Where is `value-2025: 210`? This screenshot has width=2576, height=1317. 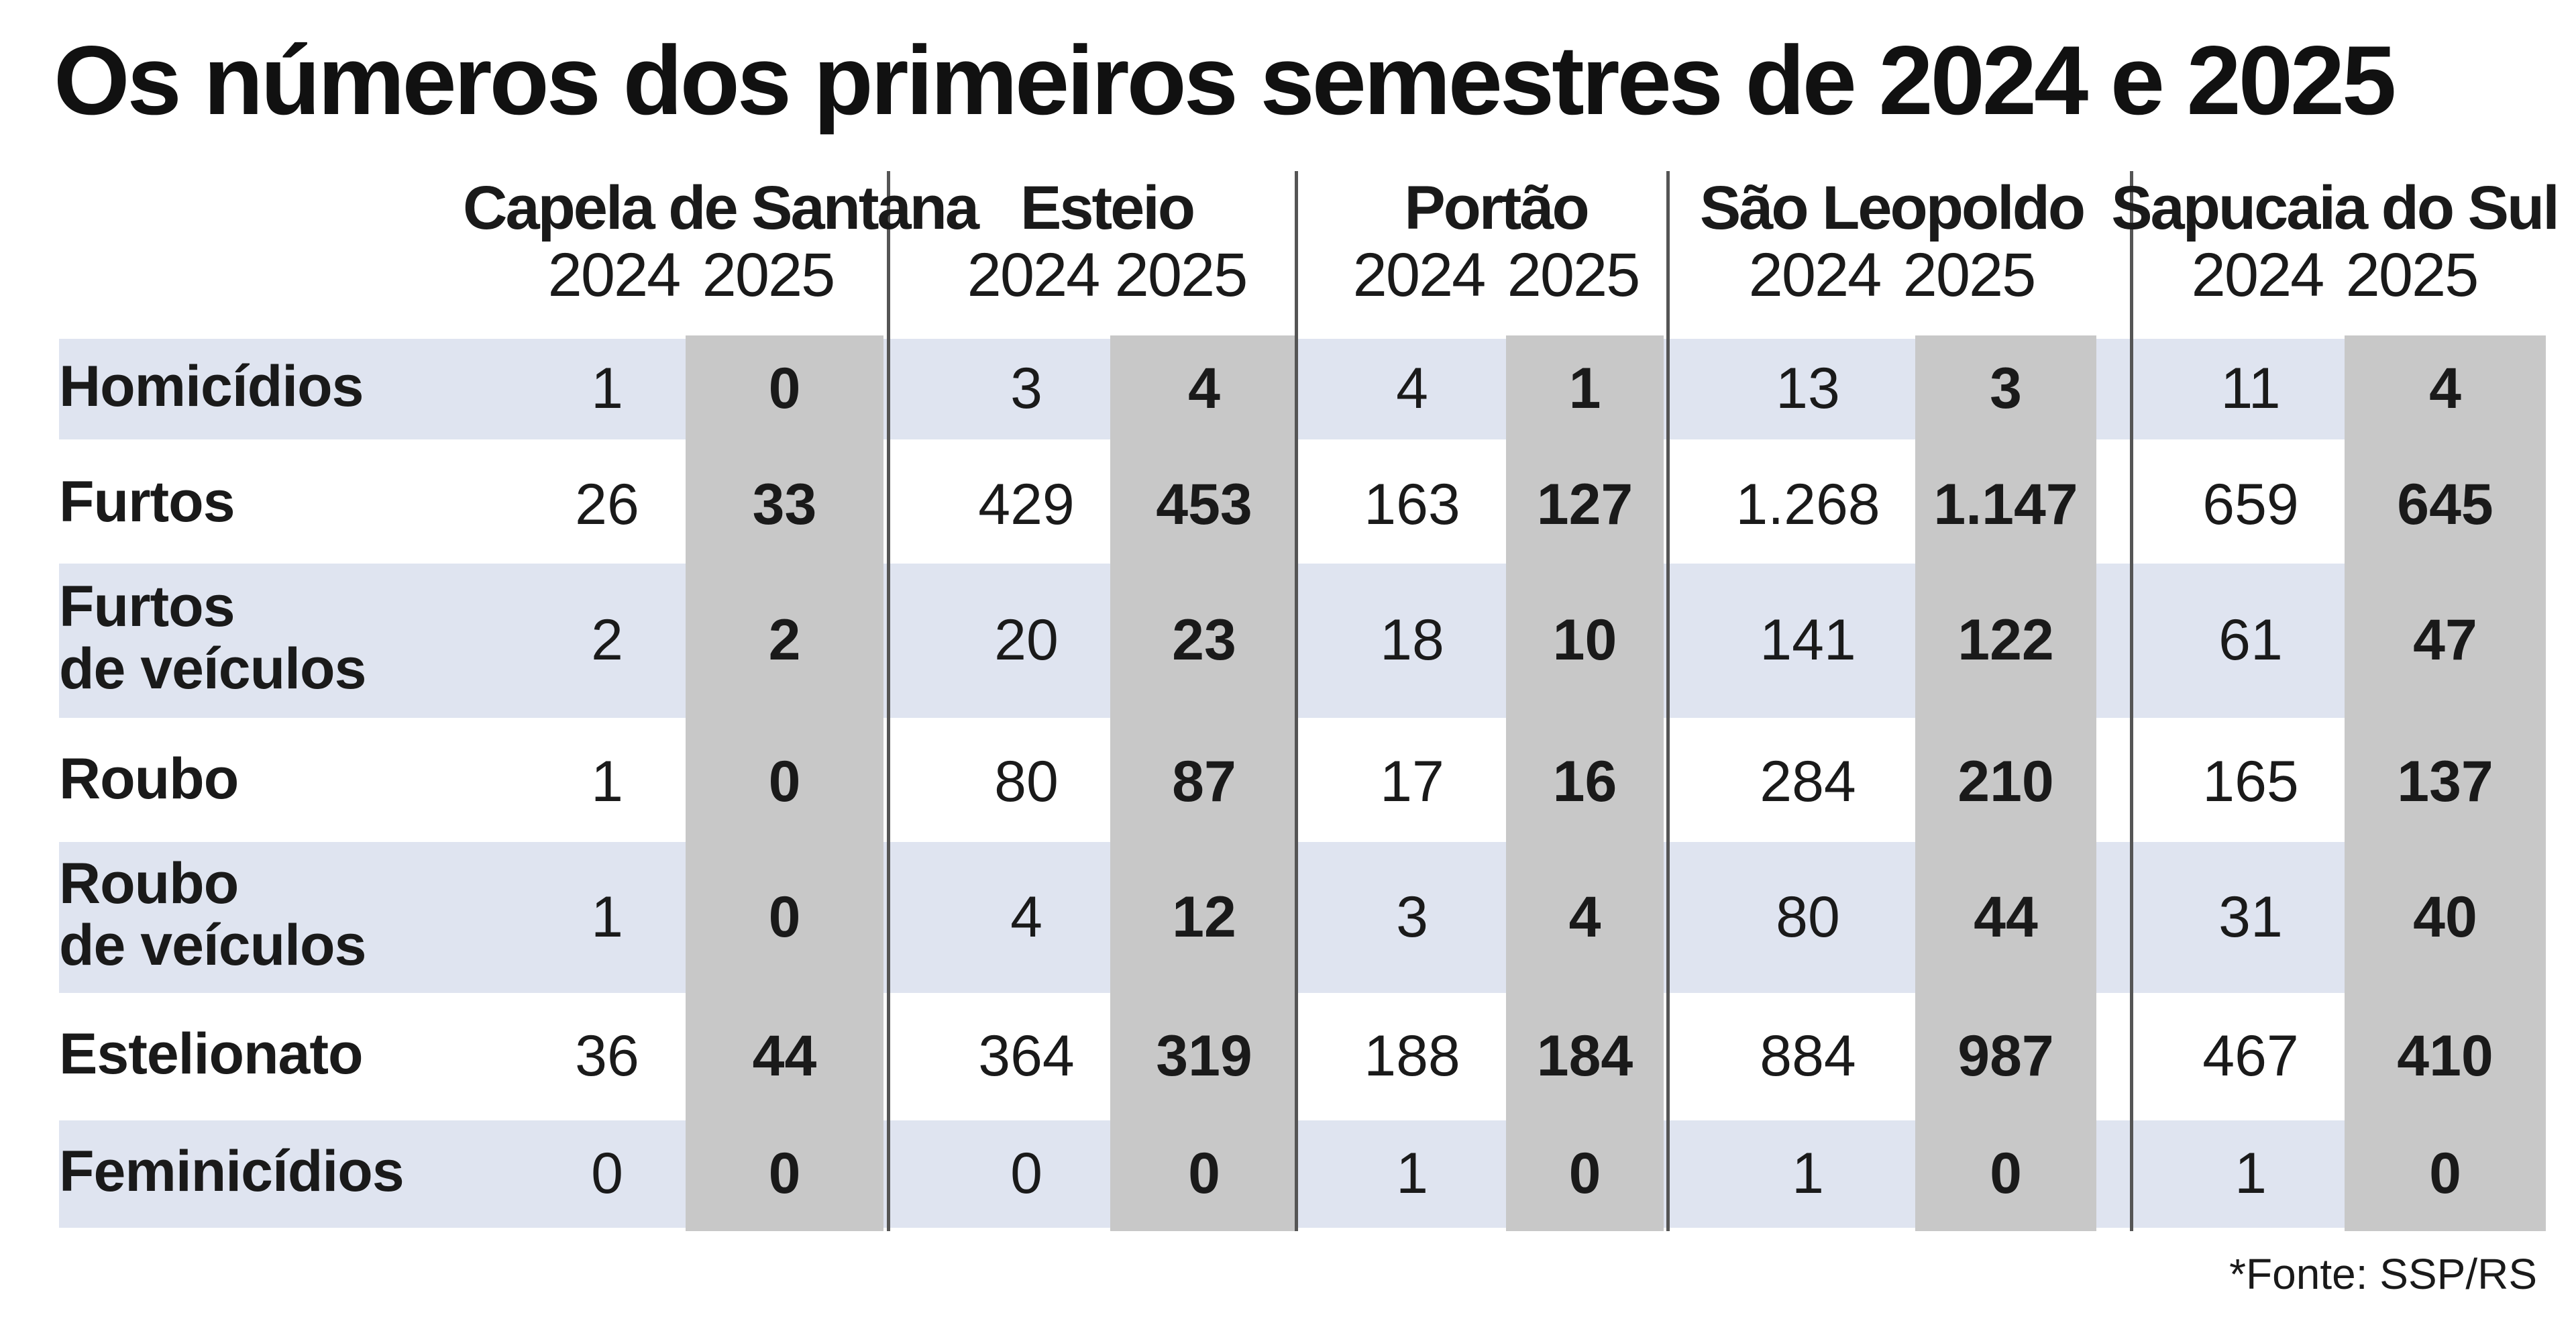
value-2025: 210 is located at coordinates (2005, 782).